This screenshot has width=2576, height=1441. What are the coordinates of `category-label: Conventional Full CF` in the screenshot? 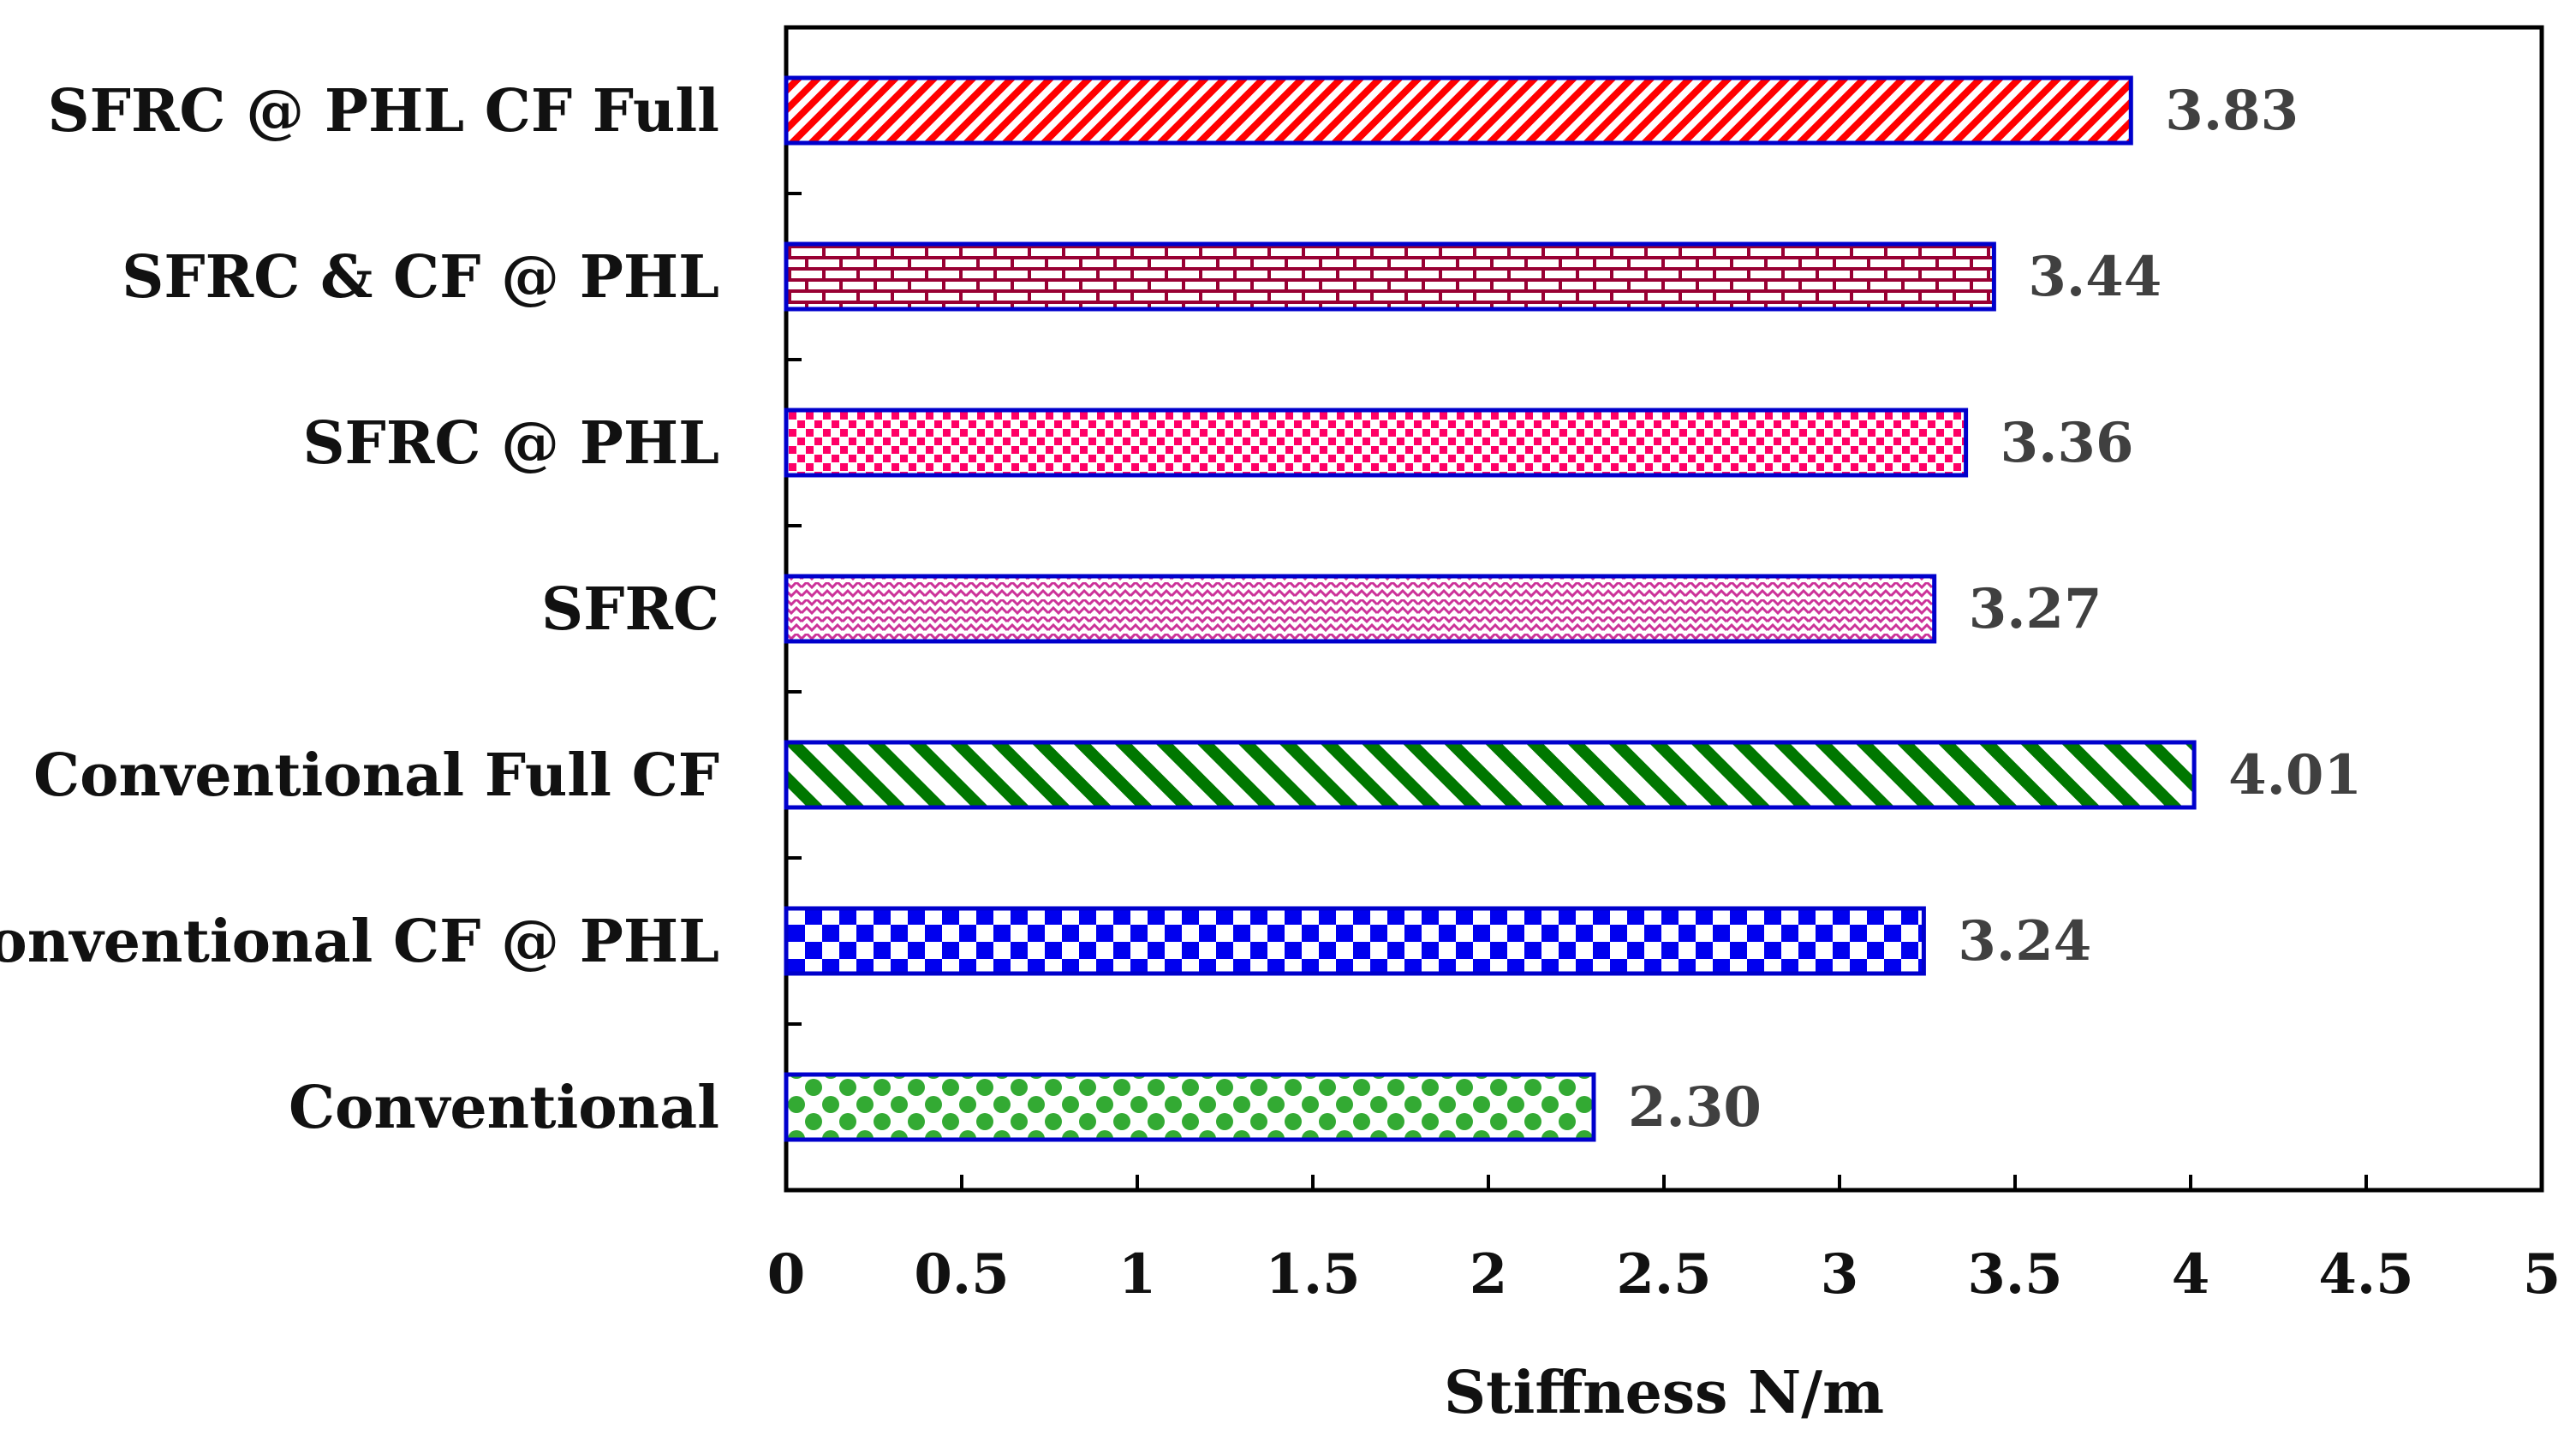 It's located at (376, 775).